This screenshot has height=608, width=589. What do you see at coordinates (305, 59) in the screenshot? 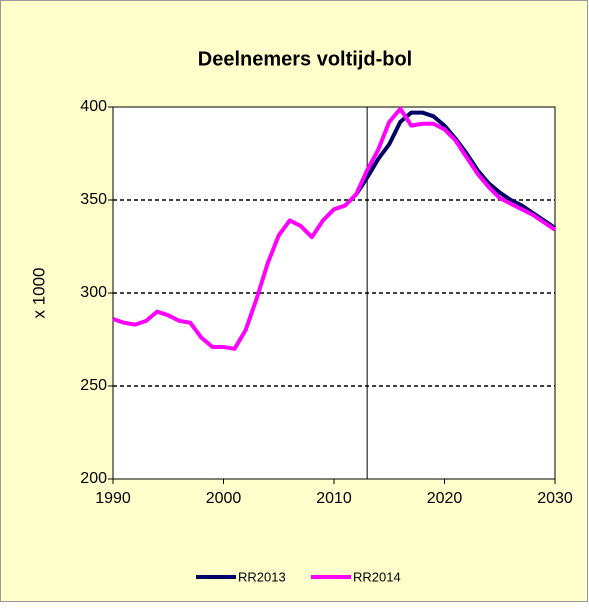
I see `chart-title: Deelnemers voltijd-bol` at bounding box center [305, 59].